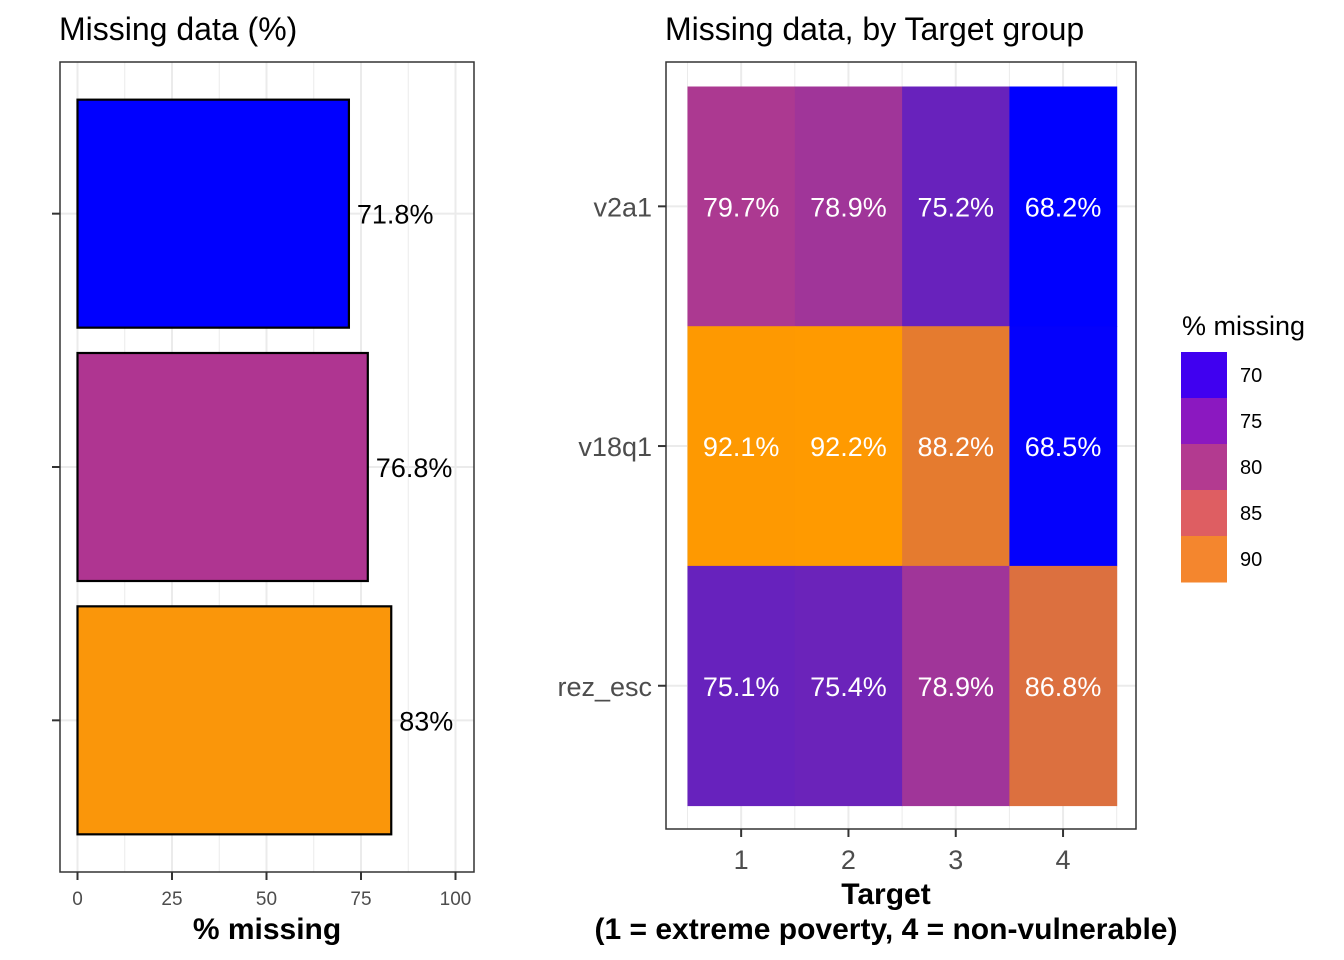 This screenshot has width=1344, height=960. What do you see at coordinates (874, 29) in the screenshot?
I see `heatmap-title: Missing data, by Target group` at bounding box center [874, 29].